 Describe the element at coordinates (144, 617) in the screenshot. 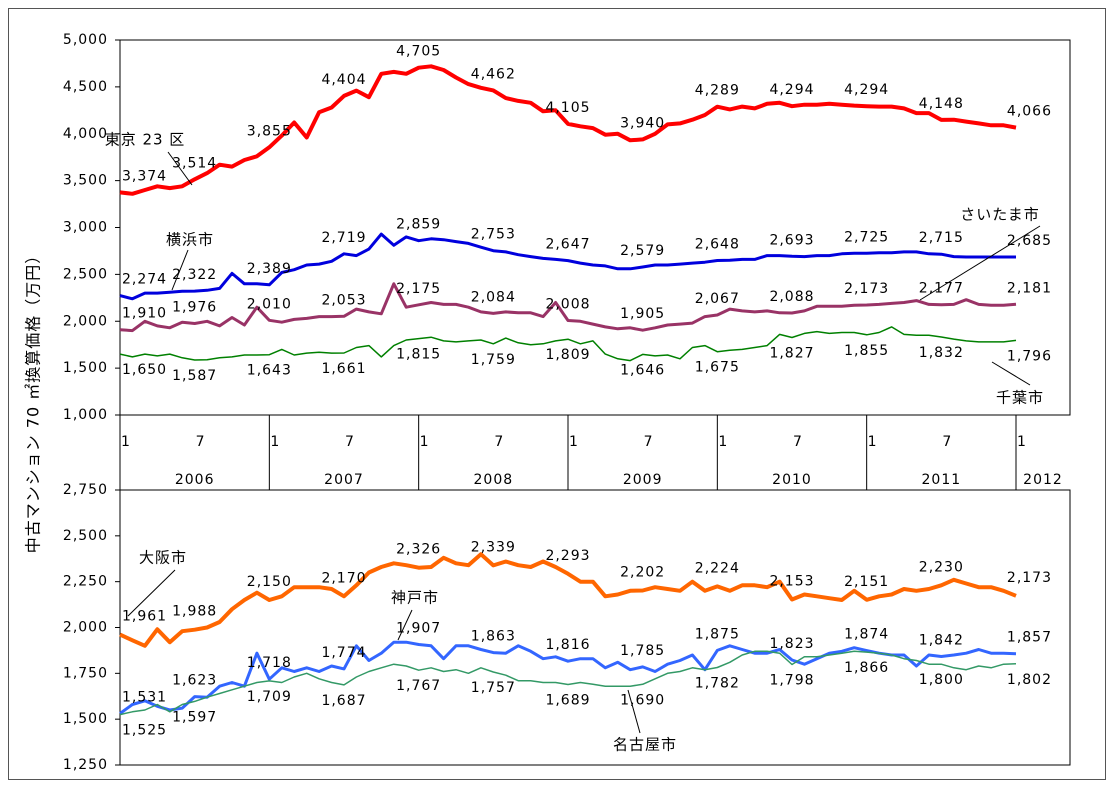

I see `data-label: 1,961` at that location.